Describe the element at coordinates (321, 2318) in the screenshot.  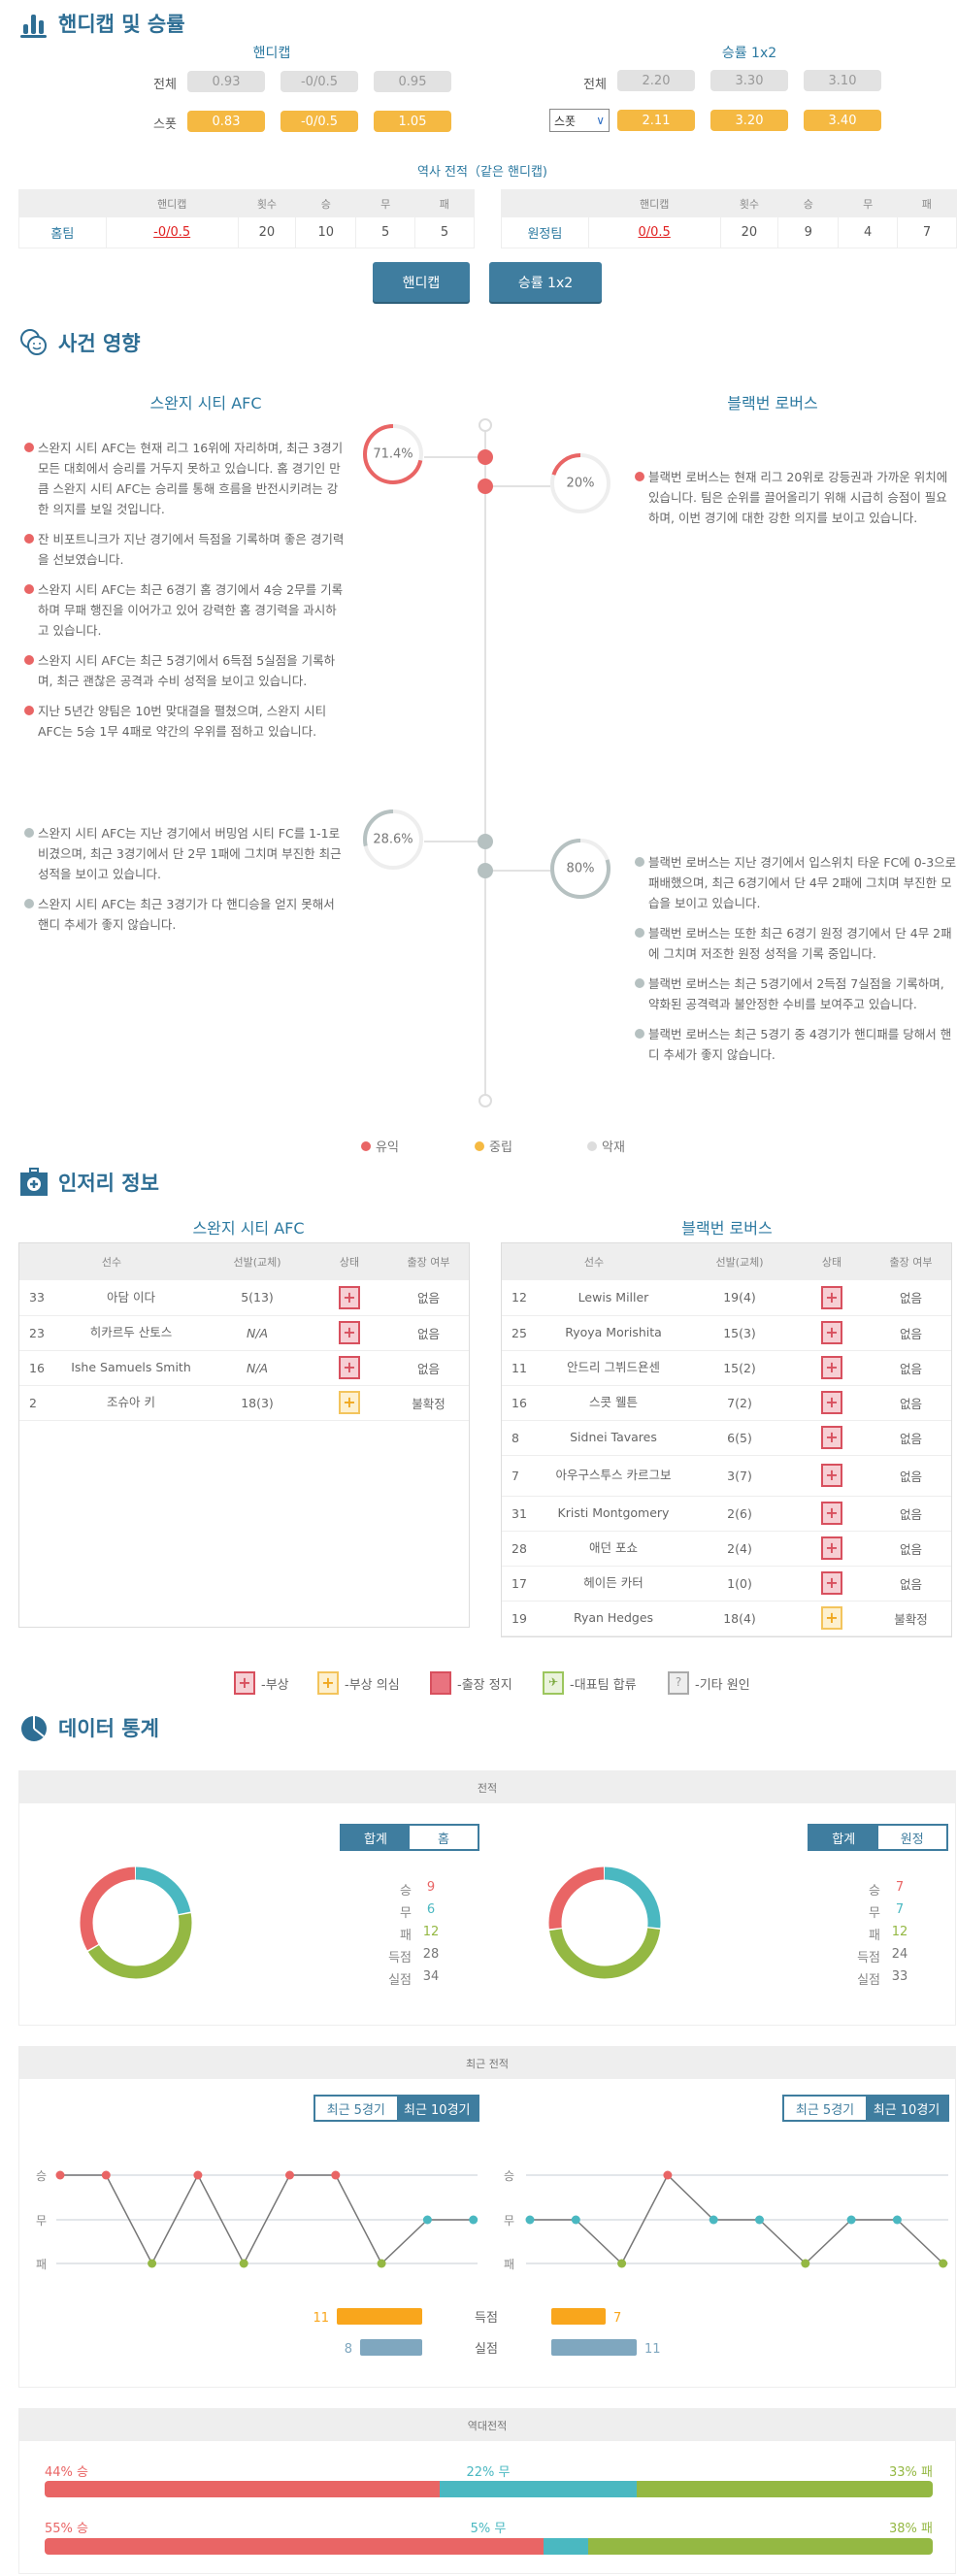
I see `bar-value: 11` at that location.